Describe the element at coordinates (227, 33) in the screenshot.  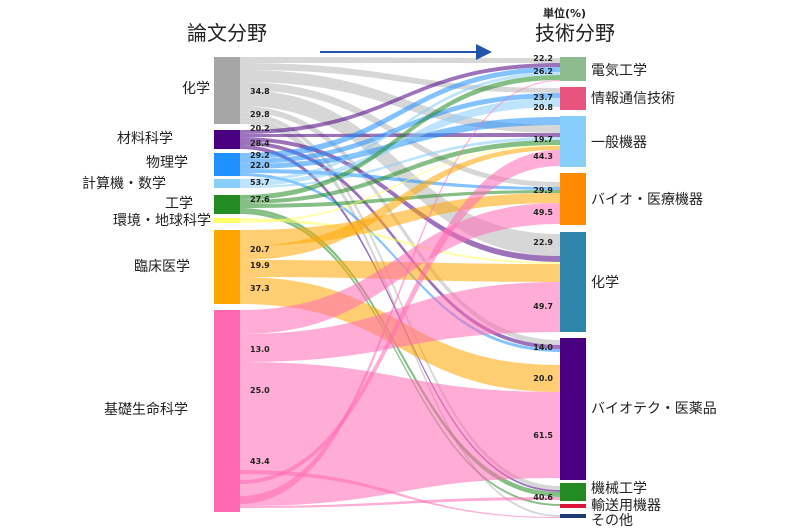
I see `left-header: 論文分野` at that location.